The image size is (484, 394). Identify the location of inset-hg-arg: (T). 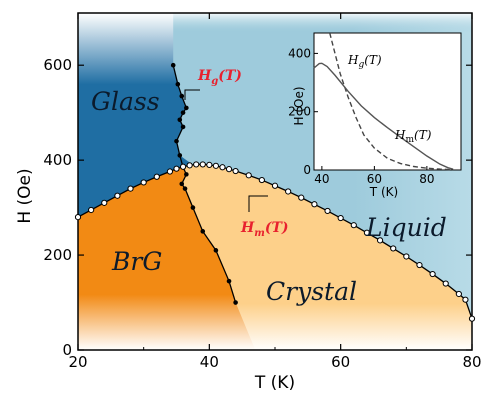
(373, 60).